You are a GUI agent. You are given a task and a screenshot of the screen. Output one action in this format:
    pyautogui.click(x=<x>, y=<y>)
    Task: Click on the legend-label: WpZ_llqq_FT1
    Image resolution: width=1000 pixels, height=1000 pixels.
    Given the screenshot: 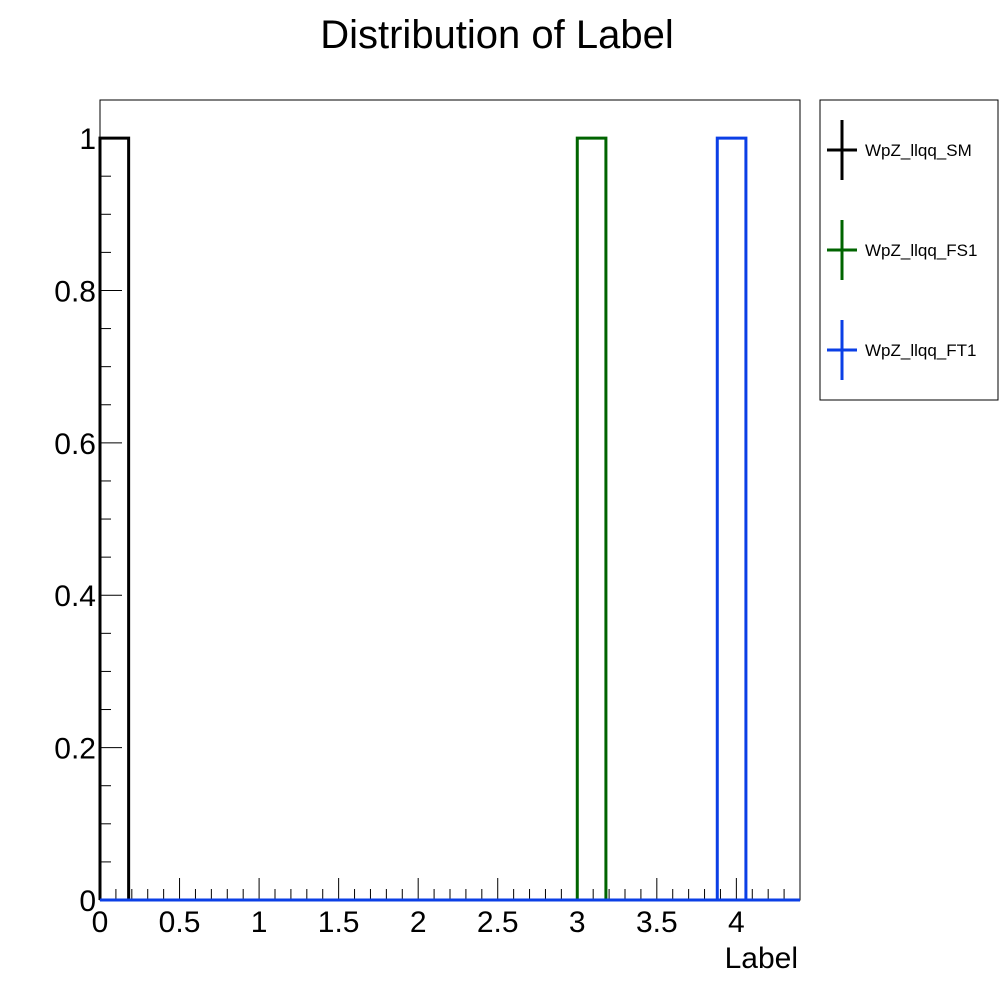 What is the action you would take?
    pyautogui.click(x=920, y=350)
    